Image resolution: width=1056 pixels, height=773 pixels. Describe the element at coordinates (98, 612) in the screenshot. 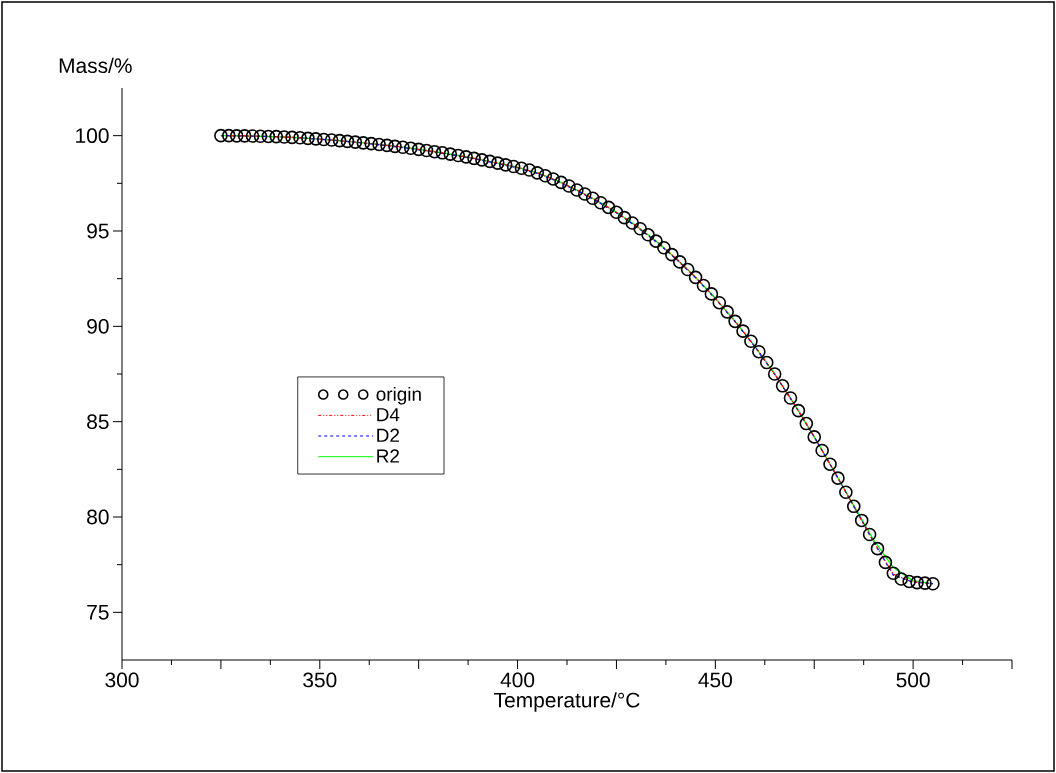

I see `y-tick-label: 75` at that location.